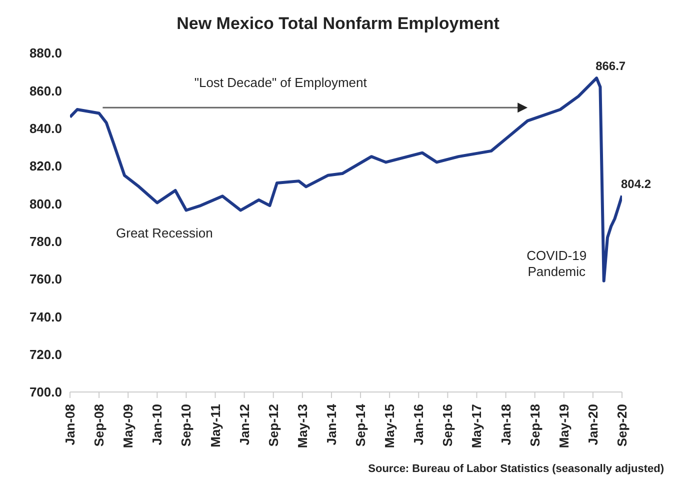 The height and width of the screenshot is (486, 677). What do you see at coordinates (281, 82) in the screenshot?
I see `annotation: "Lost Decade" of Employment` at bounding box center [281, 82].